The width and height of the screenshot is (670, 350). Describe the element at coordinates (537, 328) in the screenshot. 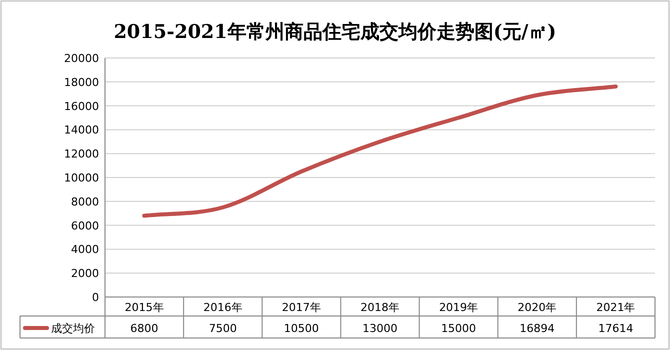

I see `data-label: 16894` at that location.